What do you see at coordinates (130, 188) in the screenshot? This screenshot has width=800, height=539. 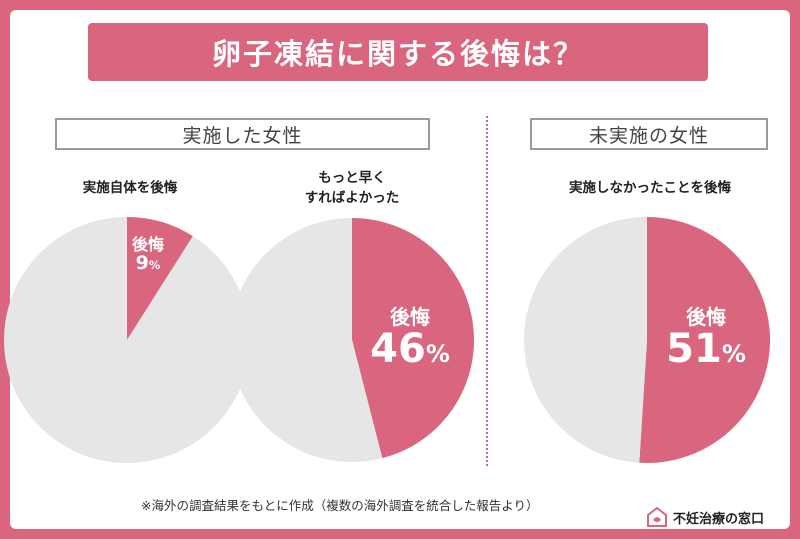 I see `chart-title-regret-doing: 実施自体を後悔` at bounding box center [130, 188].